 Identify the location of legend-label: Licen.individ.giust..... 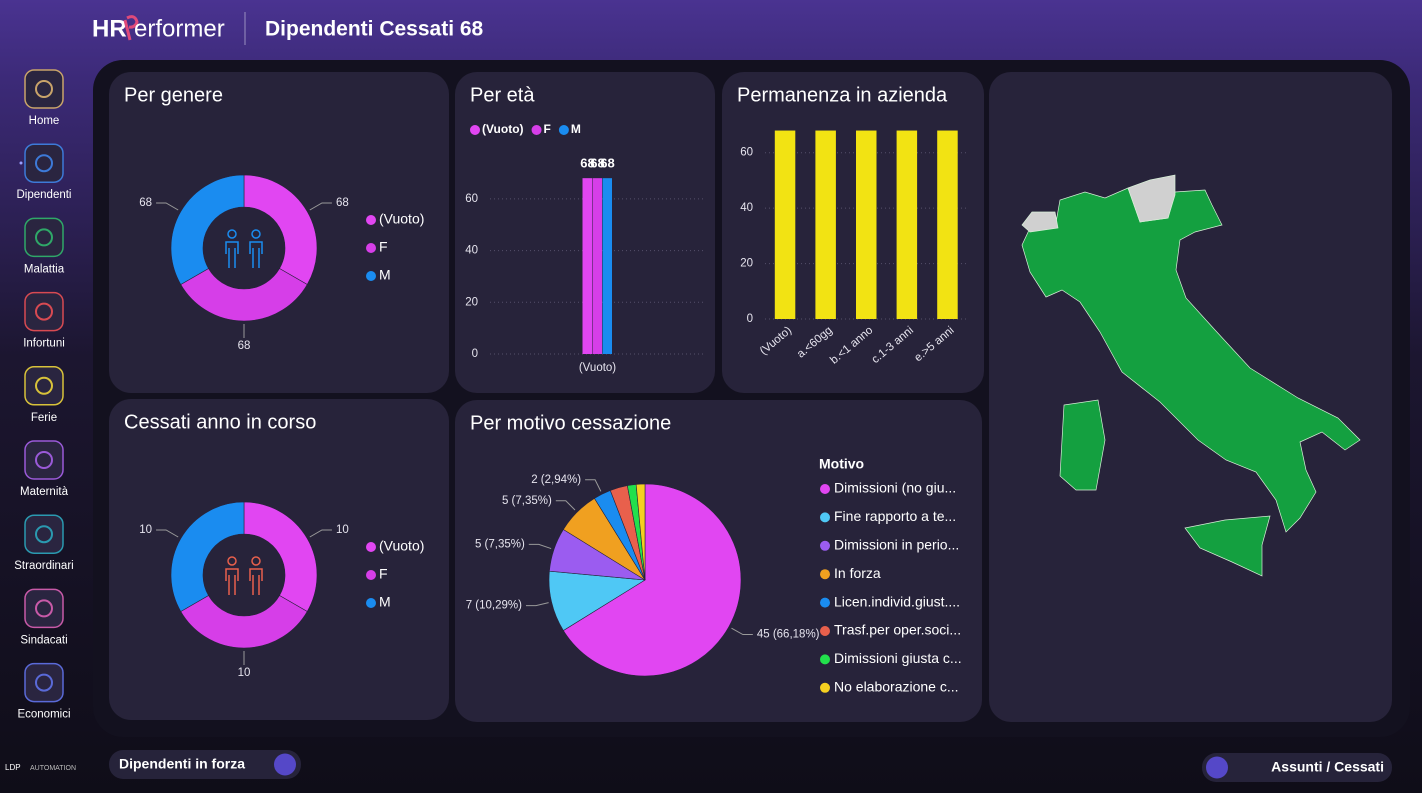
(897, 601).